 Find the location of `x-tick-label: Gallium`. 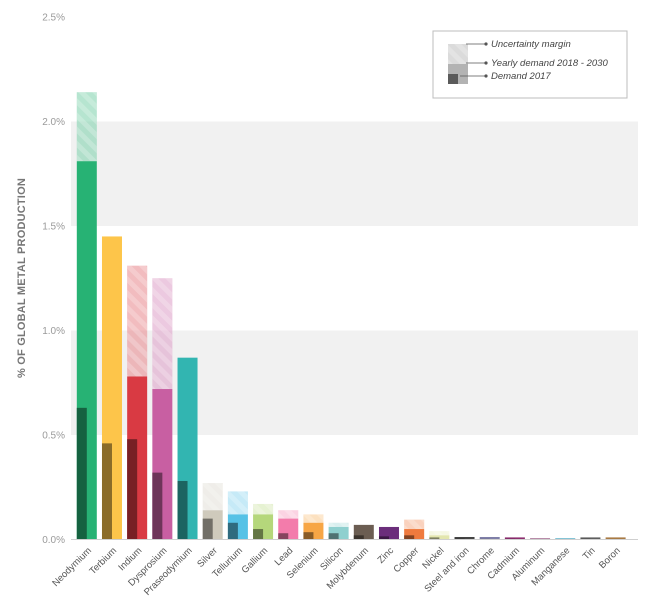

x-tick-label: Gallium is located at coordinates (255, 560).